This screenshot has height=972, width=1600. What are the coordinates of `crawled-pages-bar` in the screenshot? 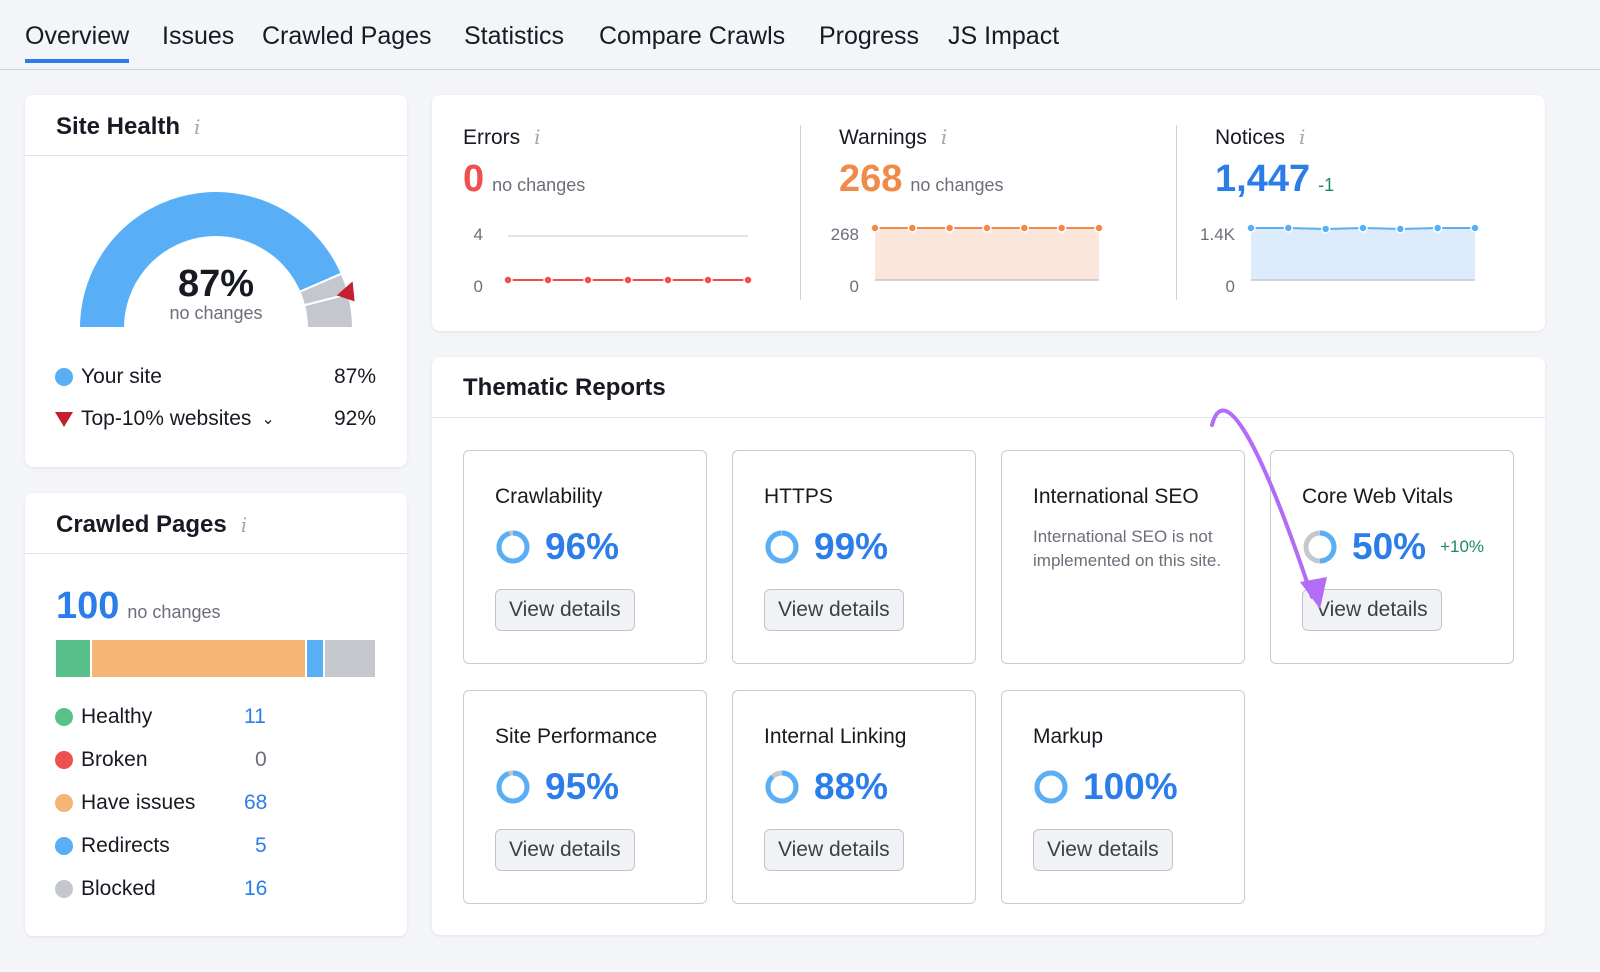 It's located at (216, 658).